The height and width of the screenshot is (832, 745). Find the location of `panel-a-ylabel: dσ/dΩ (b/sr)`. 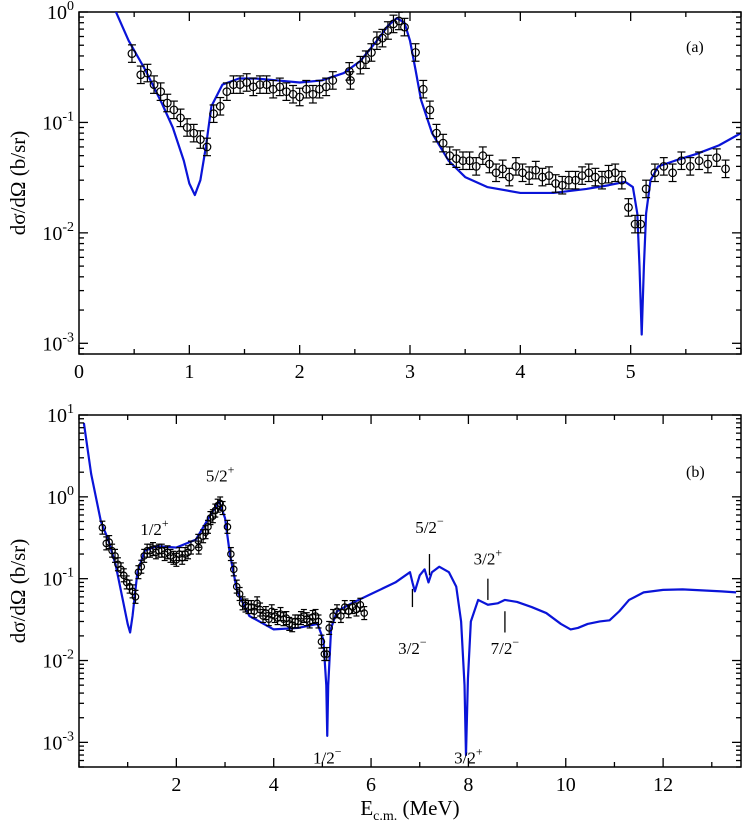

panel-a-ylabel: dσ/dΩ (b/sr) is located at coordinates (18, 183).